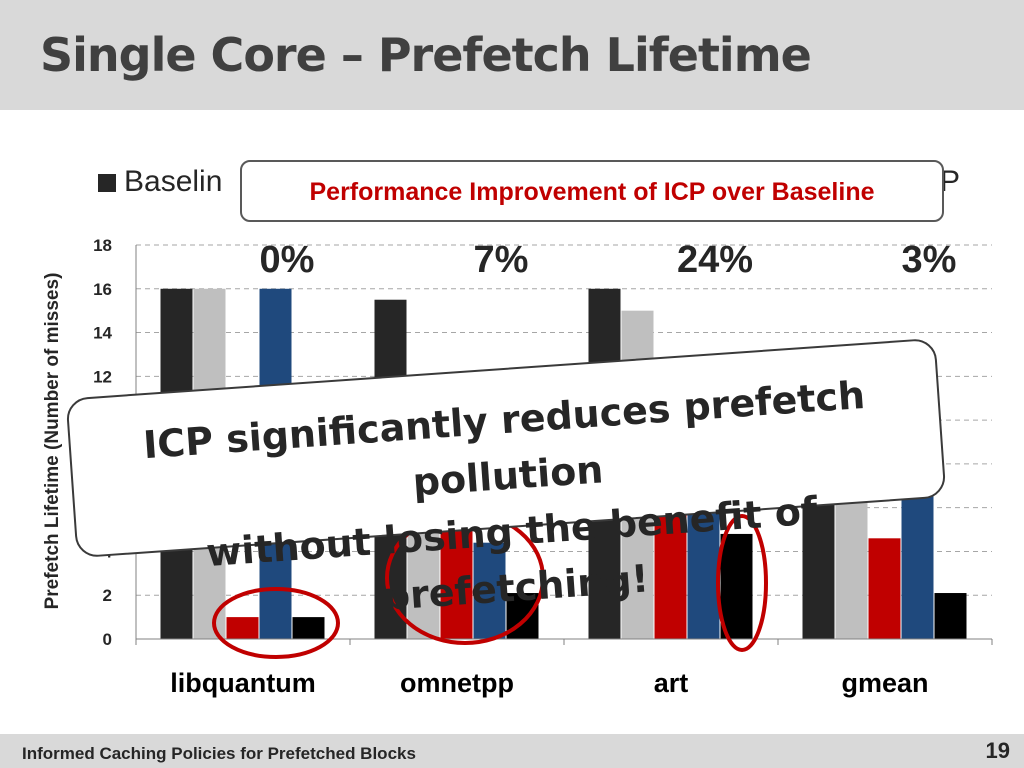  Describe the element at coordinates (884, 683) in the screenshot. I see `x-tick-label: gmean` at that location.